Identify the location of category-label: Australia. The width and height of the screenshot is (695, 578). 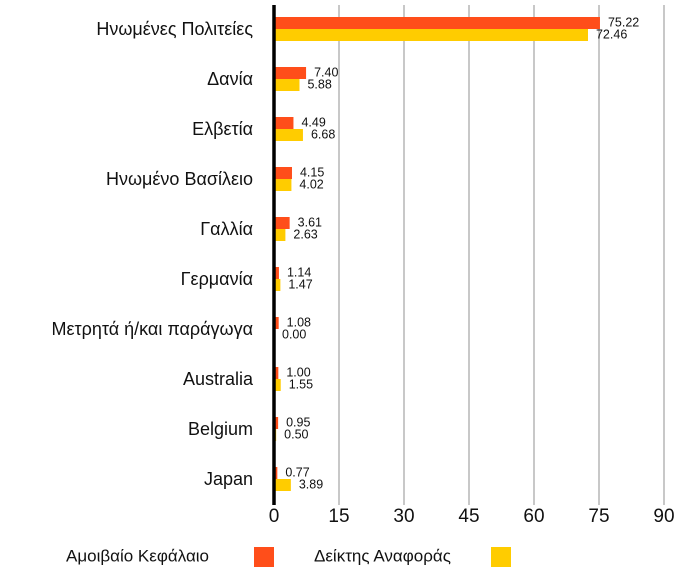
(218, 379).